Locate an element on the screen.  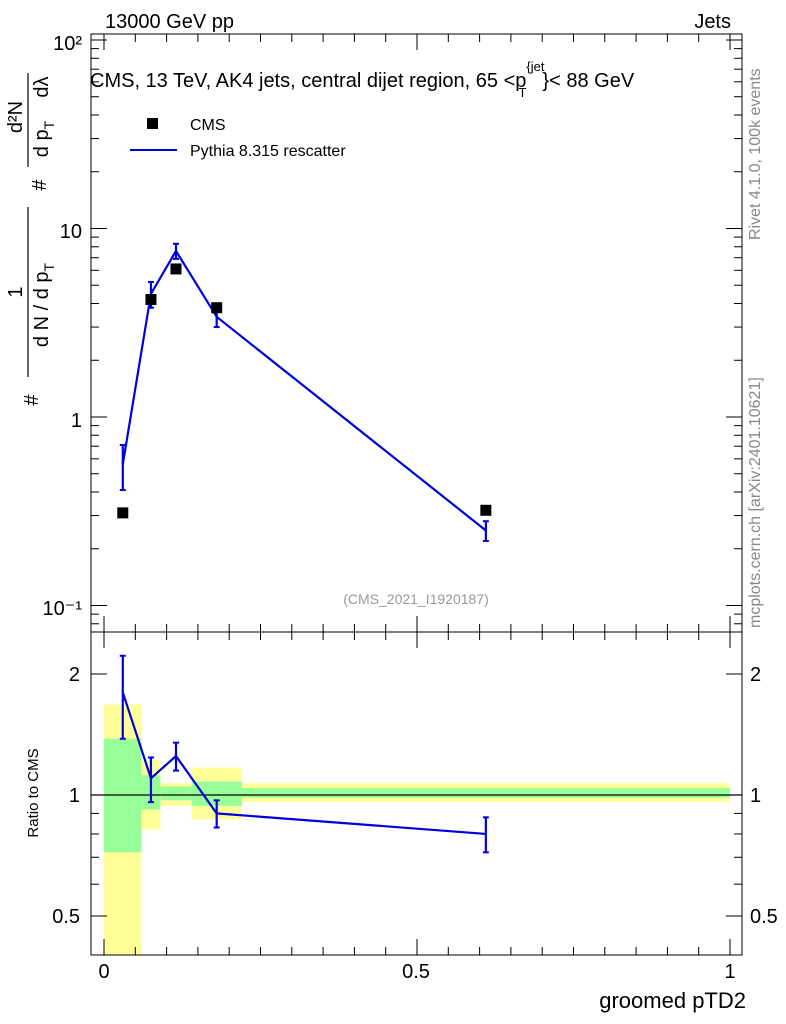
main-y-tick-labels: 10⁻¹ 1 10 10² is located at coordinates (63, 326).